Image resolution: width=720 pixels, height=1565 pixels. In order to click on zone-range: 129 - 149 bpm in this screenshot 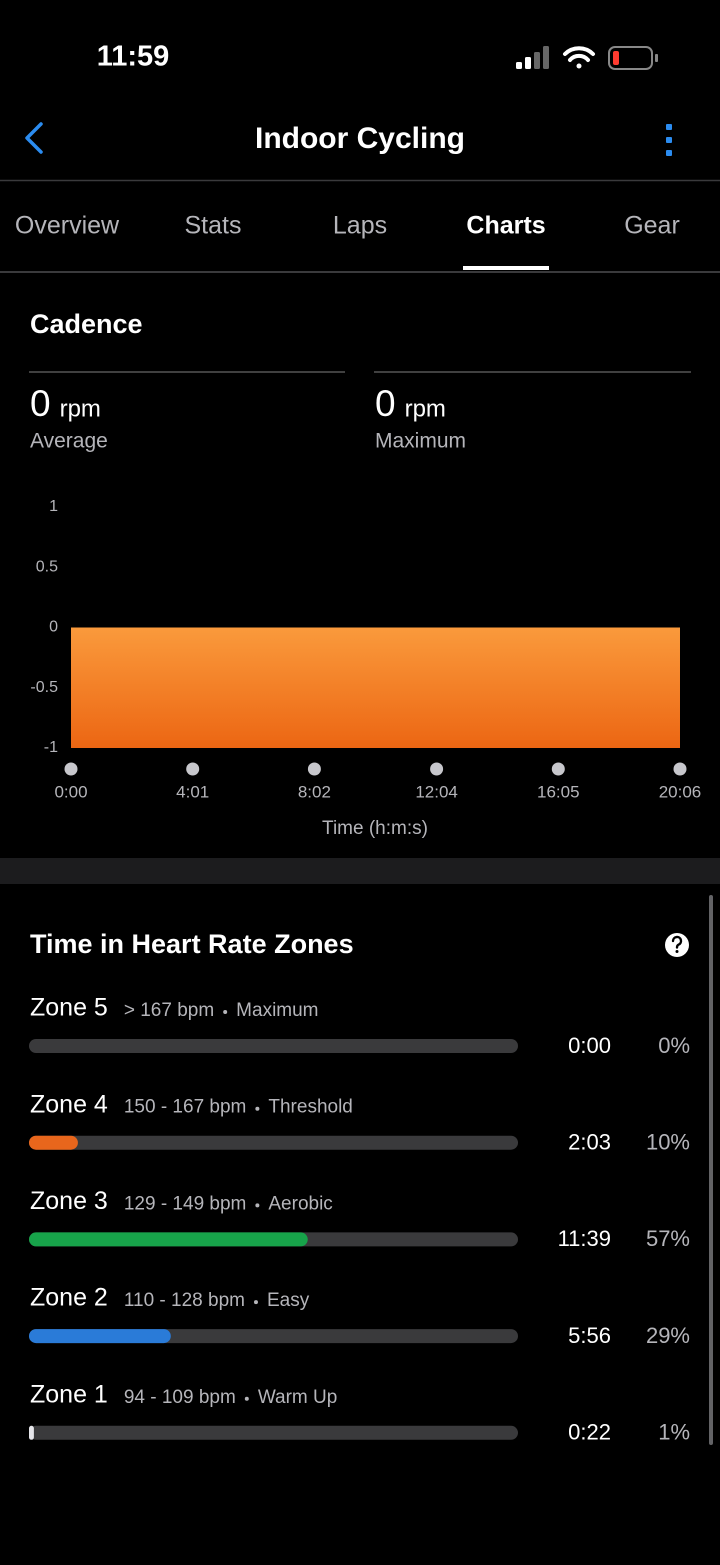, I will do `click(185, 1203)`.